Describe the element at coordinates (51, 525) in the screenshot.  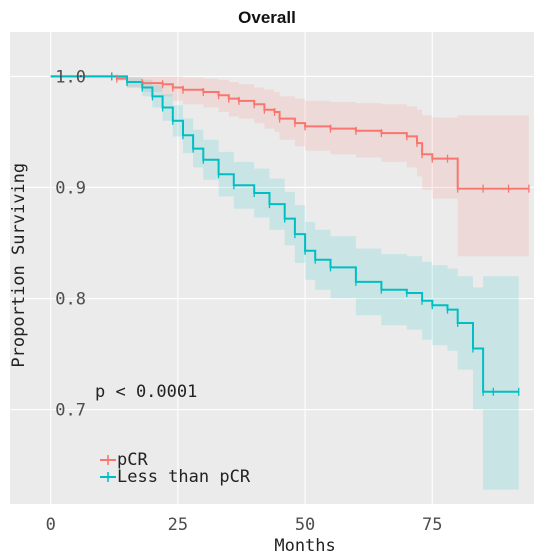
I see `x-tick-label: 0` at that location.